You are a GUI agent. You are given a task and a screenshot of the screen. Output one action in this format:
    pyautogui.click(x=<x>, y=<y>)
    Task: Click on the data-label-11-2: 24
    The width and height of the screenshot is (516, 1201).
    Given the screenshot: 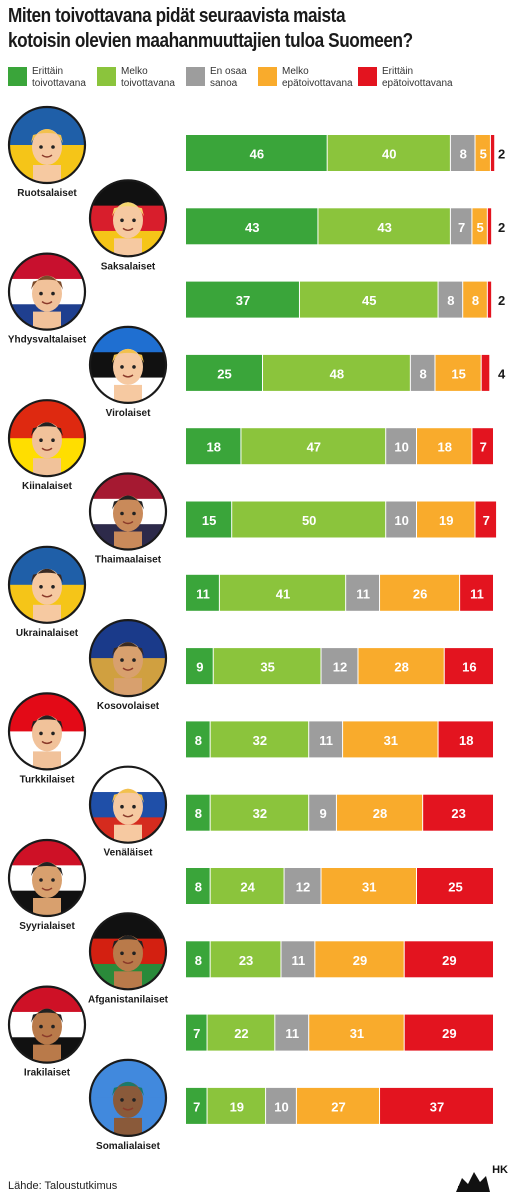 What is the action you would take?
    pyautogui.click(x=247, y=887)
    